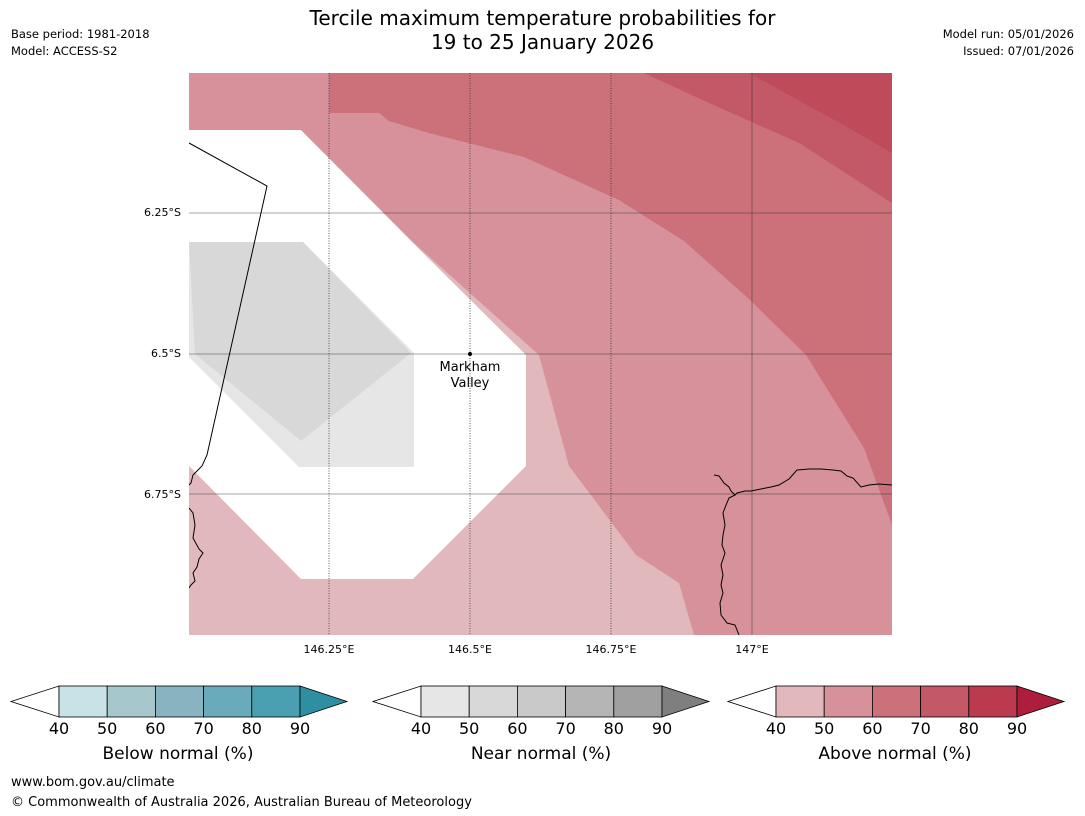 The image size is (1085, 816). What do you see at coordinates (470, 383) in the screenshot?
I see `place-label-line-2: Valley` at bounding box center [470, 383].